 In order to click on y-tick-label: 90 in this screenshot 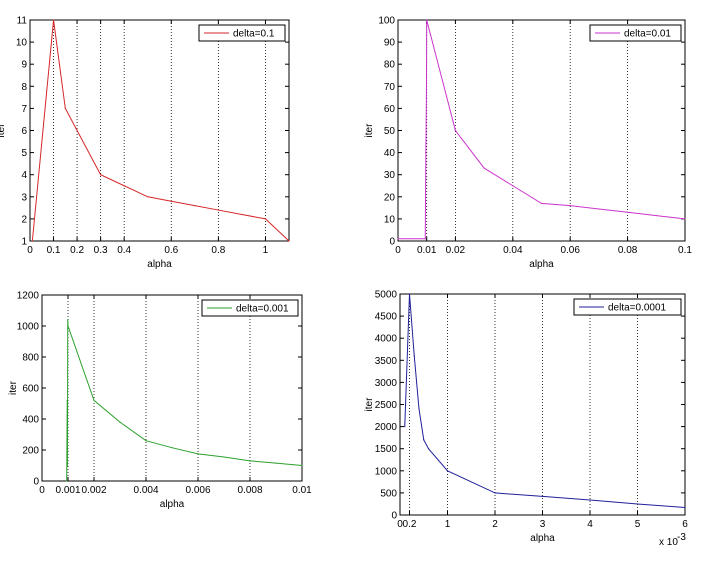, I will do `click(390, 43)`.